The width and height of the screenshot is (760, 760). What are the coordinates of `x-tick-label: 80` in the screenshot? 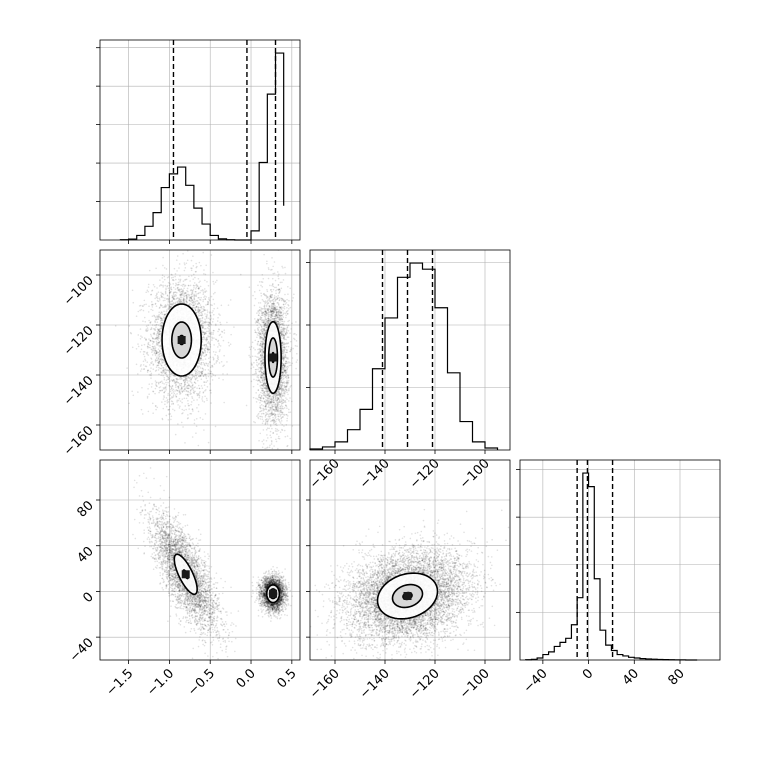 It's located at (677, 677).